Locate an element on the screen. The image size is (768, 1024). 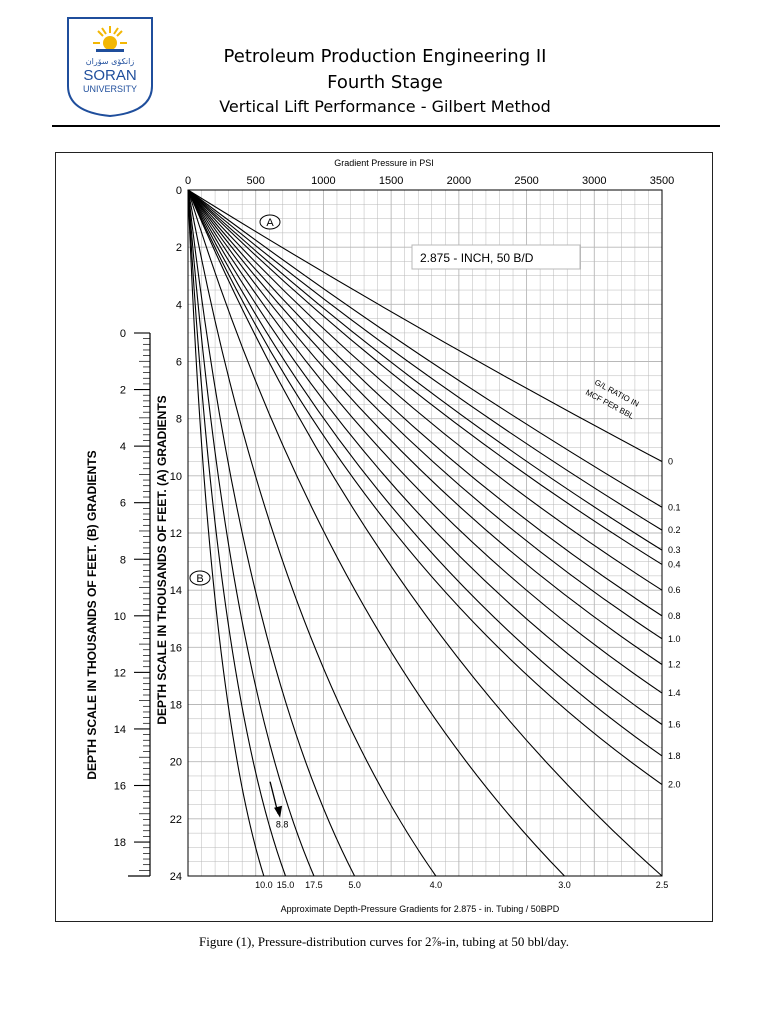
x-tick-label: 1000 is located at coordinates (323, 181).